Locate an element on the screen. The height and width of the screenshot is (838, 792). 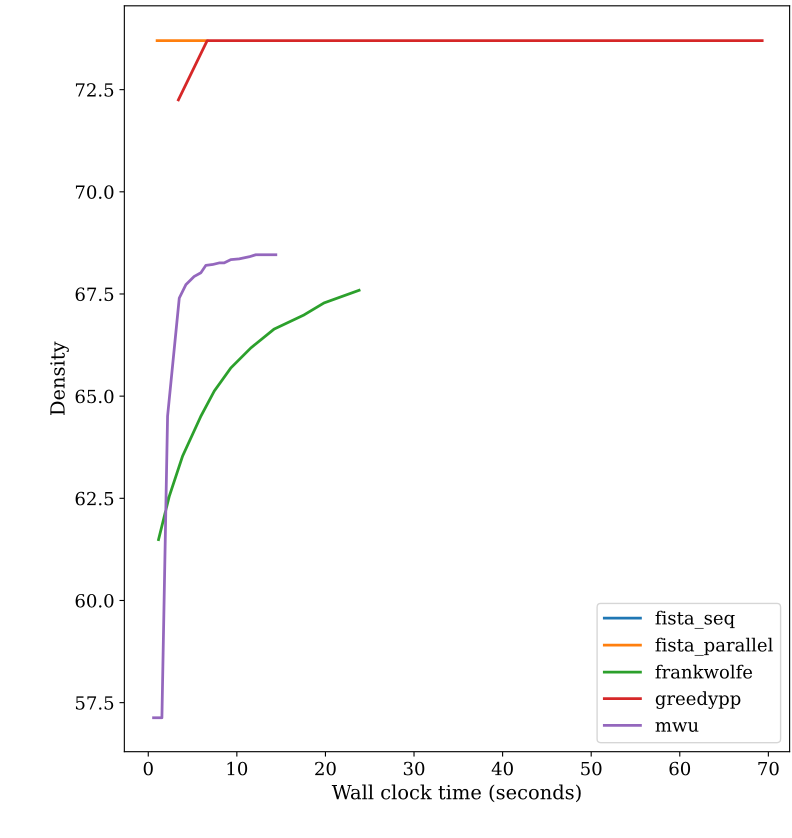
y-tick-label: 60.0 is located at coordinates (95, 601).